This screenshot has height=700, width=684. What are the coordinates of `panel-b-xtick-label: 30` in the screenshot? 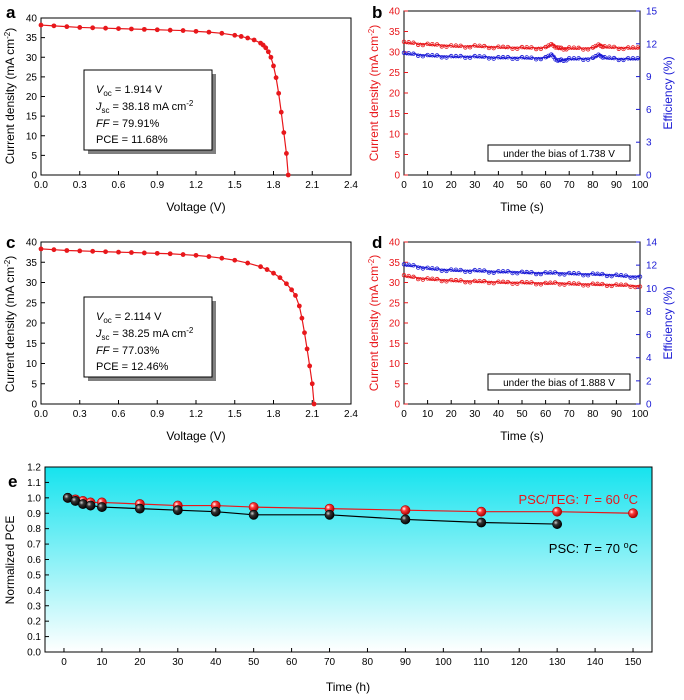 It's located at (475, 185).